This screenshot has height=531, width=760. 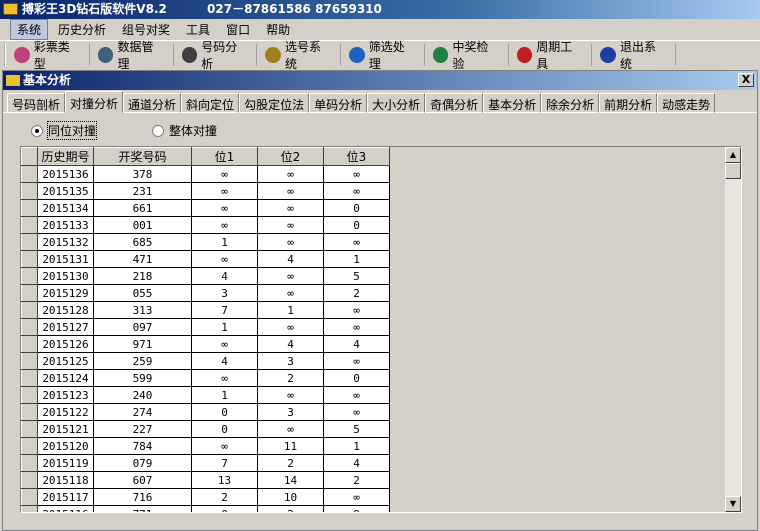 What do you see at coordinates (238, 30) in the screenshot?
I see `menu-item: 窗口` at bounding box center [238, 30].